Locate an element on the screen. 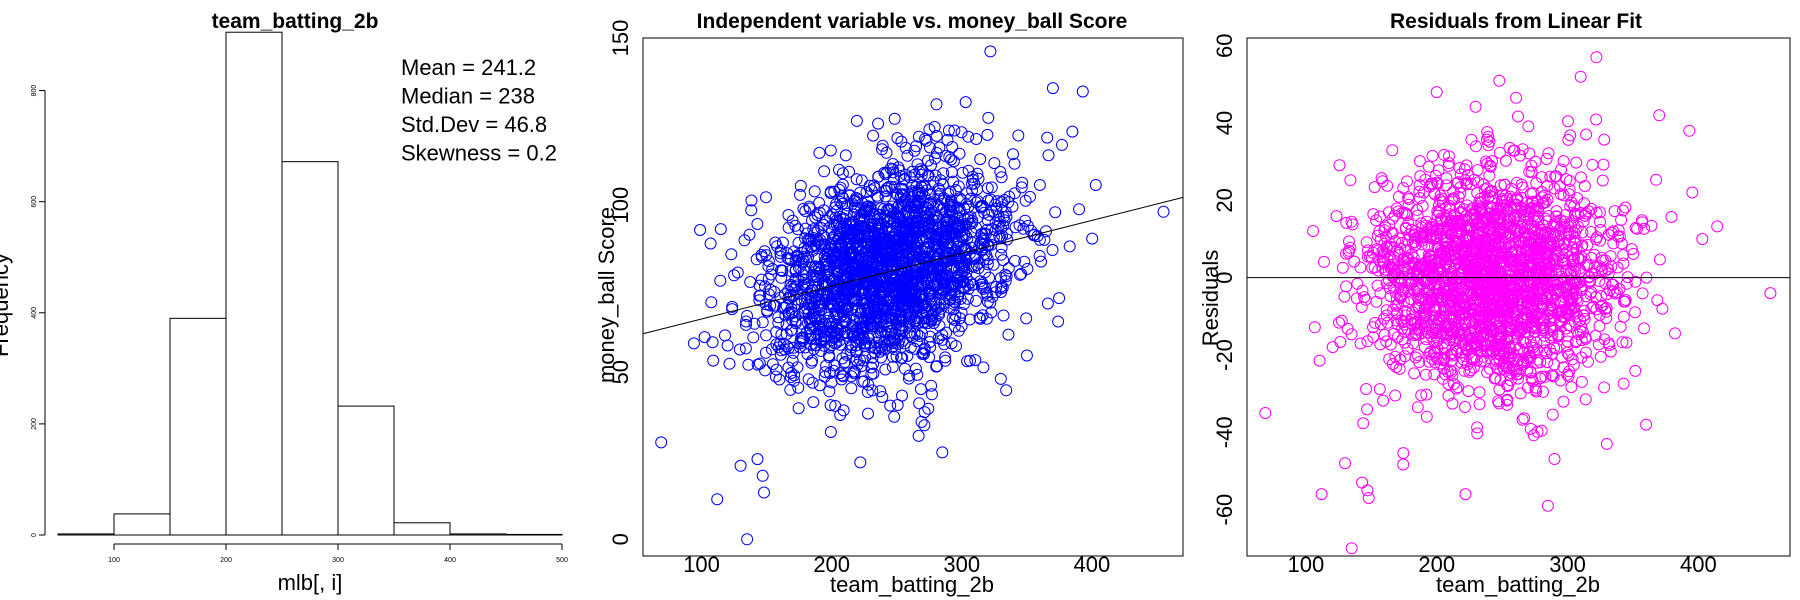 The image size is (1800, 600). residual-y-tick-label: -60 is located at coordinates (1224, 510).